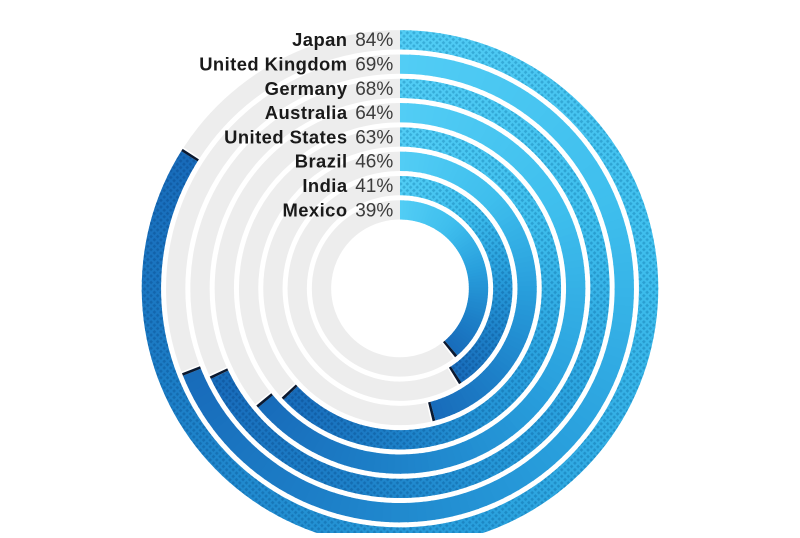  Describe the element at coordinates (285, 136) in the screenshot. I see `svg-text: United States` at that location.